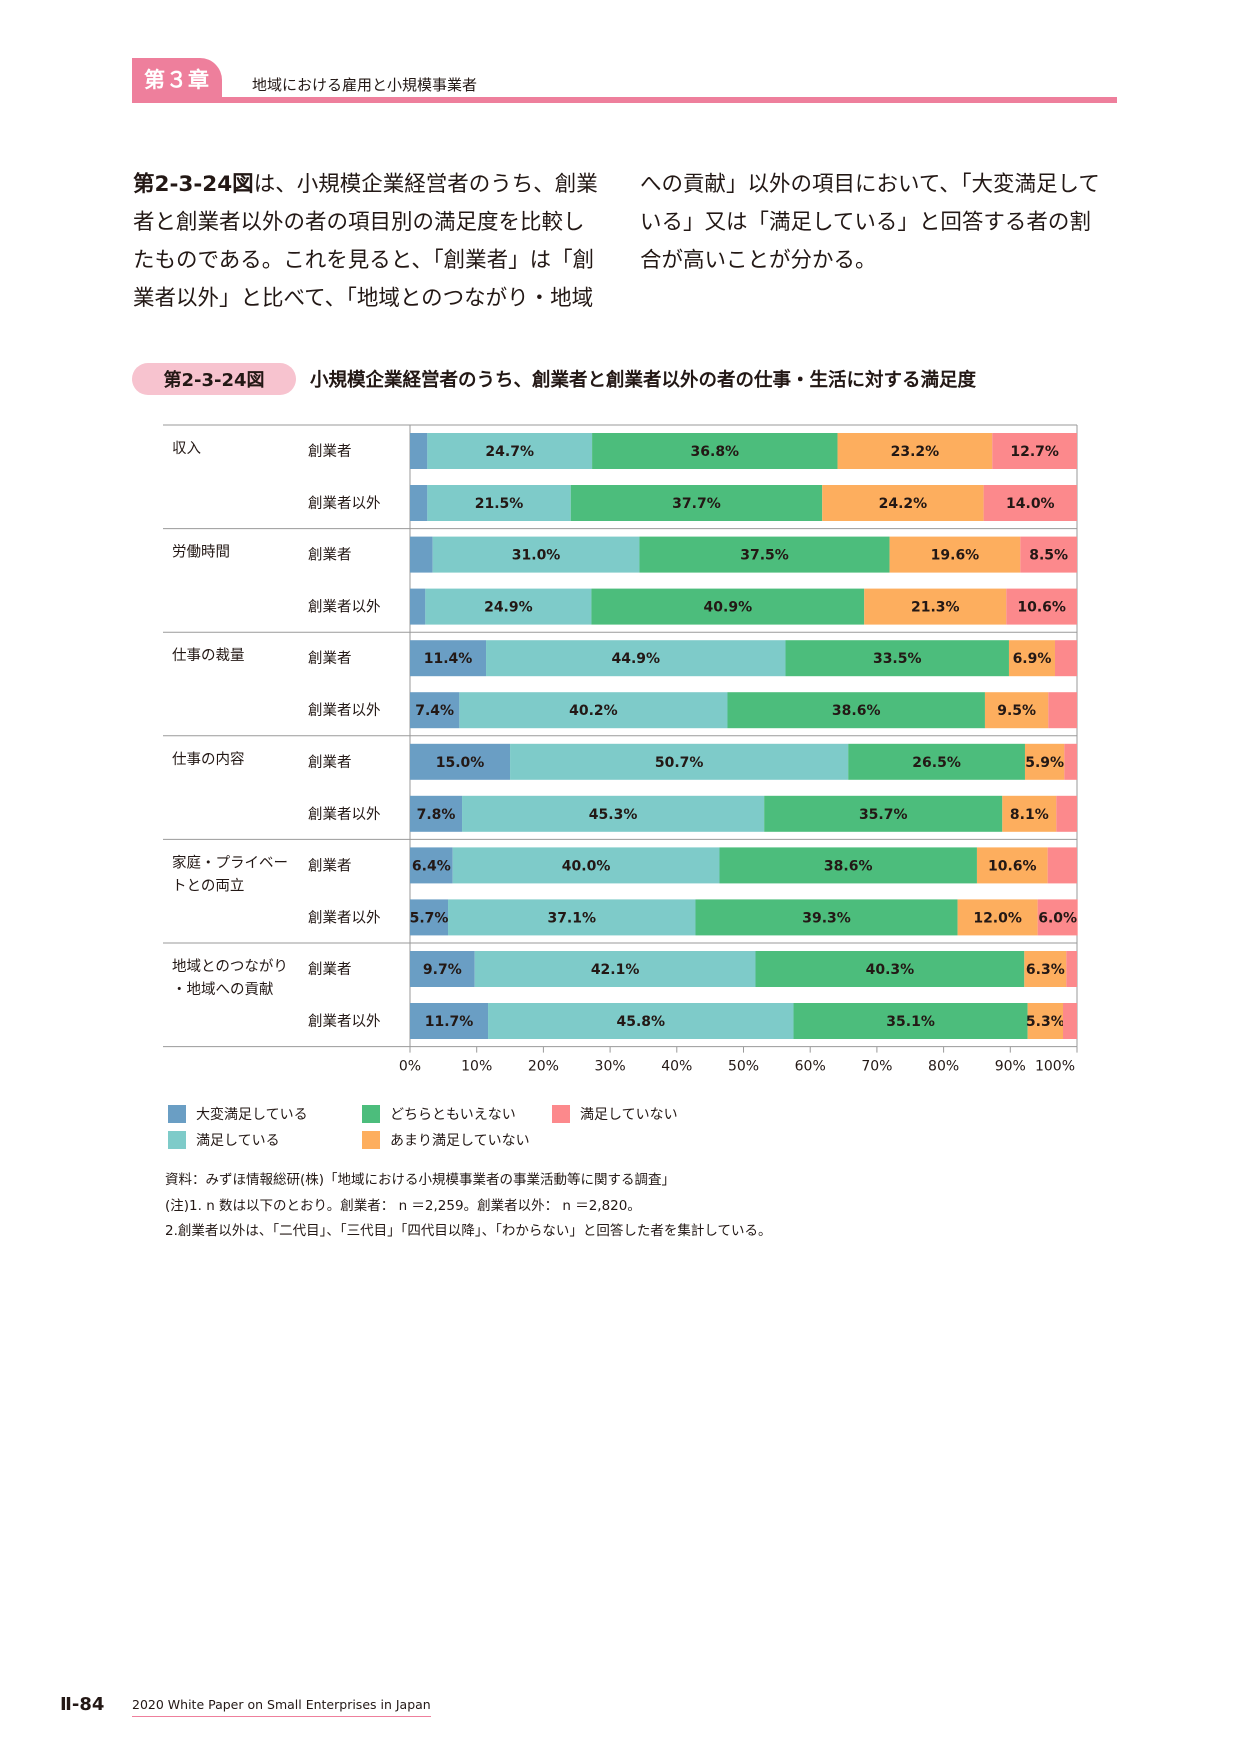  Describe the element at coordinates (208, 759) in the screenshot. I see `group-label: 仕事の内容` at that location.